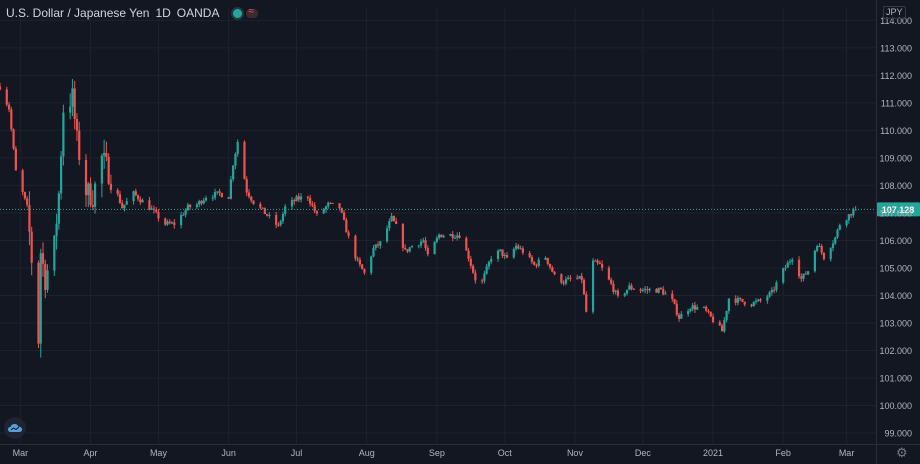 The height and width of the screenshot is (464, 920). What do you see at coordinates (896, 103) in the screenshot?
I see `y-tick-label: 111.000` at bounding box center [896, 103].